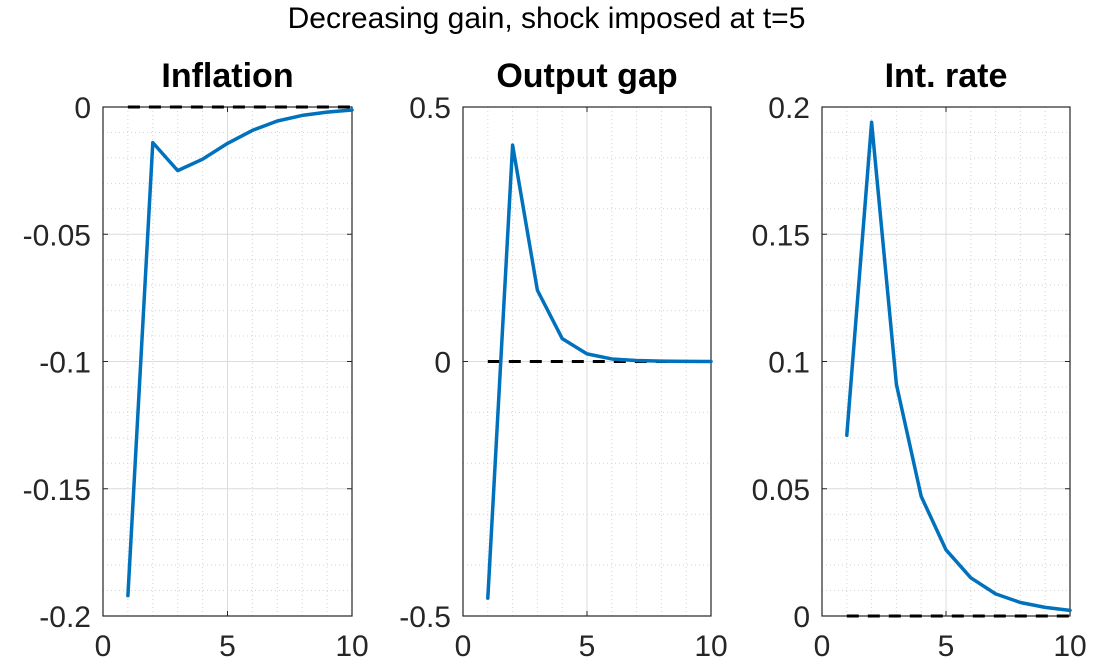  Describe the element at coordinates (1069, 646) in the screenshot. I see `int-rate-xtick-label: 10` at that location.